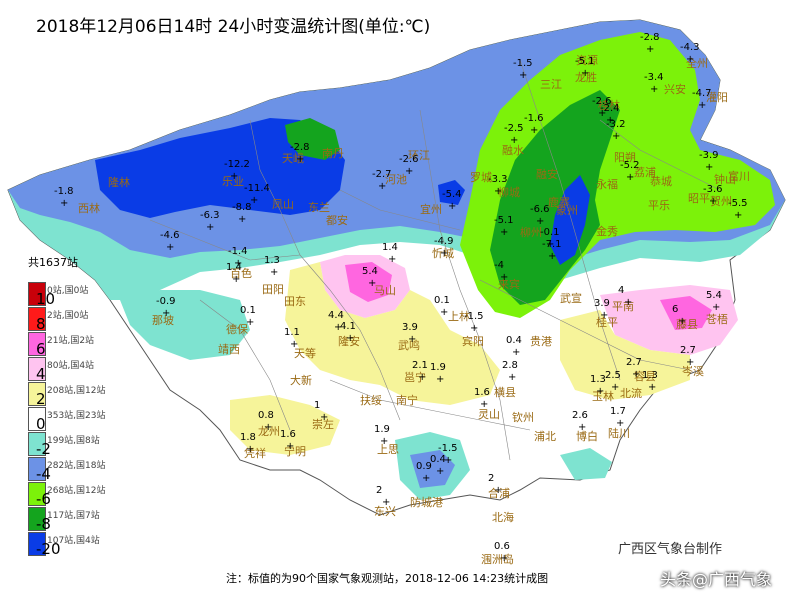 Image resolution: width=800 pixels, height=600 pixels. What do you see at coordinates (510, 365) in the screenshot?
I see `station-value: 2.8` at bounding box center [510, 365].